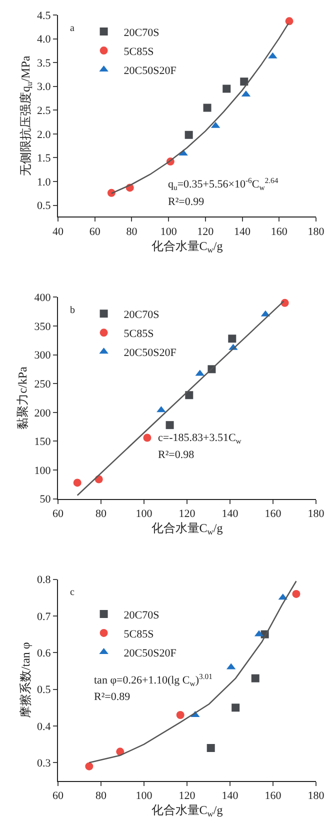  Describe the element at coordinates (43, 470) in the screenshot. I see `y-tick-label: 100` at that location.